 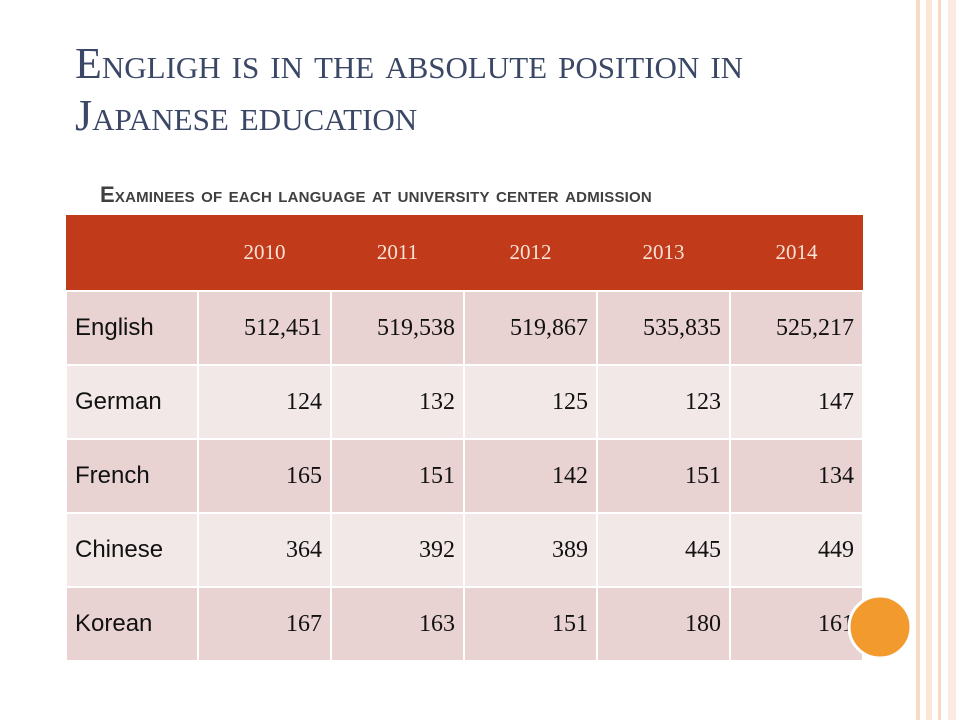 What do you see at coordinates (397, 253) in the screenshot?
I see `column-header: 2011` at bounding box center [397, 253].